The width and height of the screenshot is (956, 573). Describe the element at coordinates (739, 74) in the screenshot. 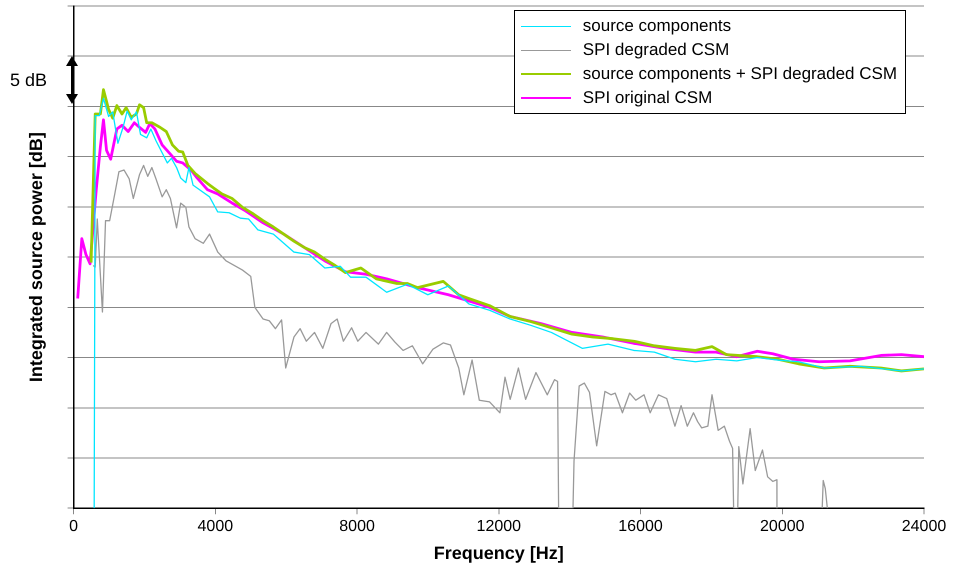

I see `legend-label: source components + SPI degraded CSM` at that location.